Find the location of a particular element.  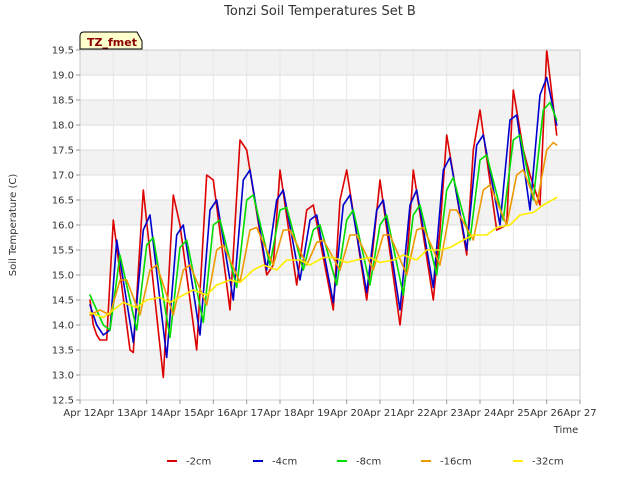

legend: -2cm -4cm -8cm -16cm -32cm is located at coordinates (365, 462).